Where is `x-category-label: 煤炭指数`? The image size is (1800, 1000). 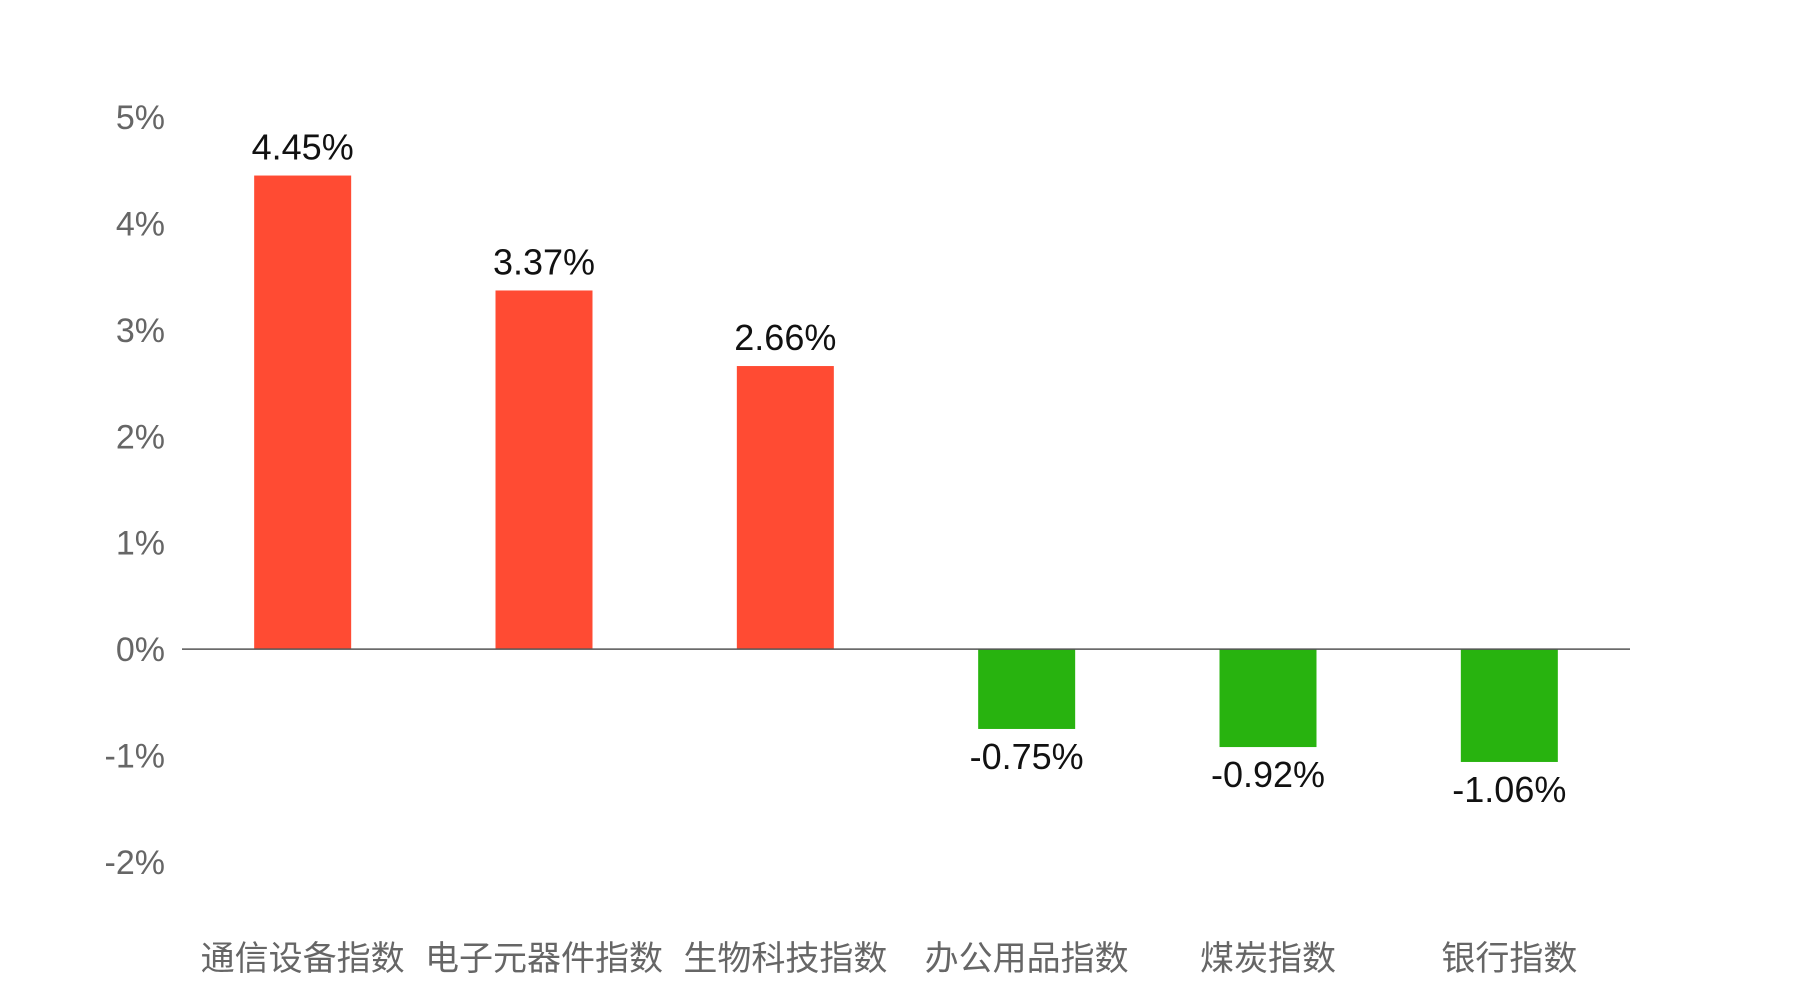 x-category-label: 煤炭指数 is located at coordinates (1268, 959).